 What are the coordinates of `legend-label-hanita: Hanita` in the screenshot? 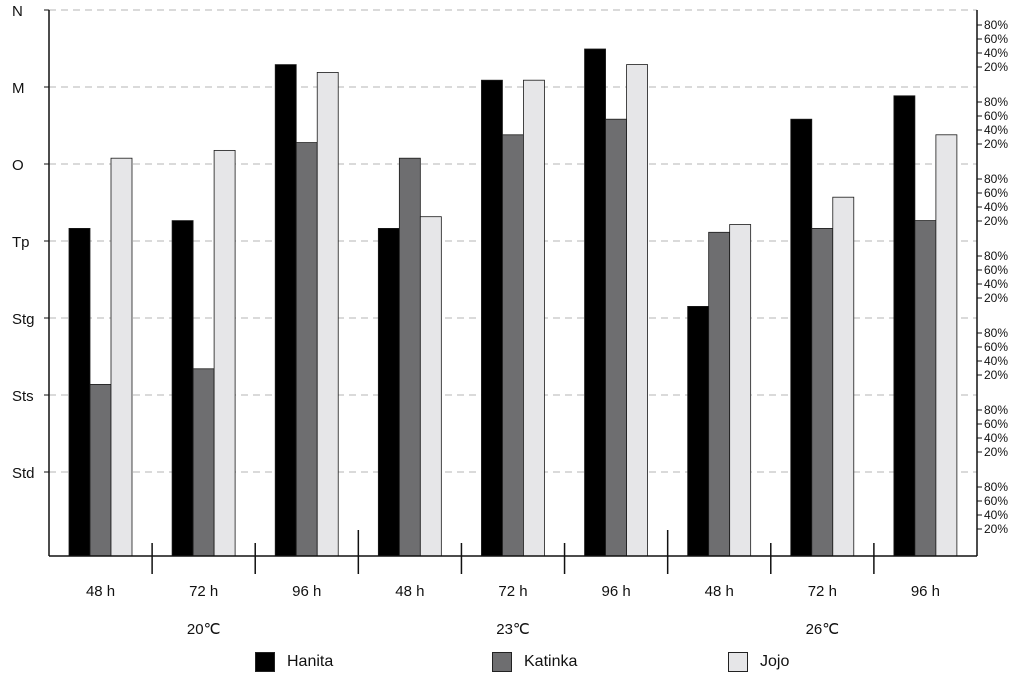 It's located at (310, 661).